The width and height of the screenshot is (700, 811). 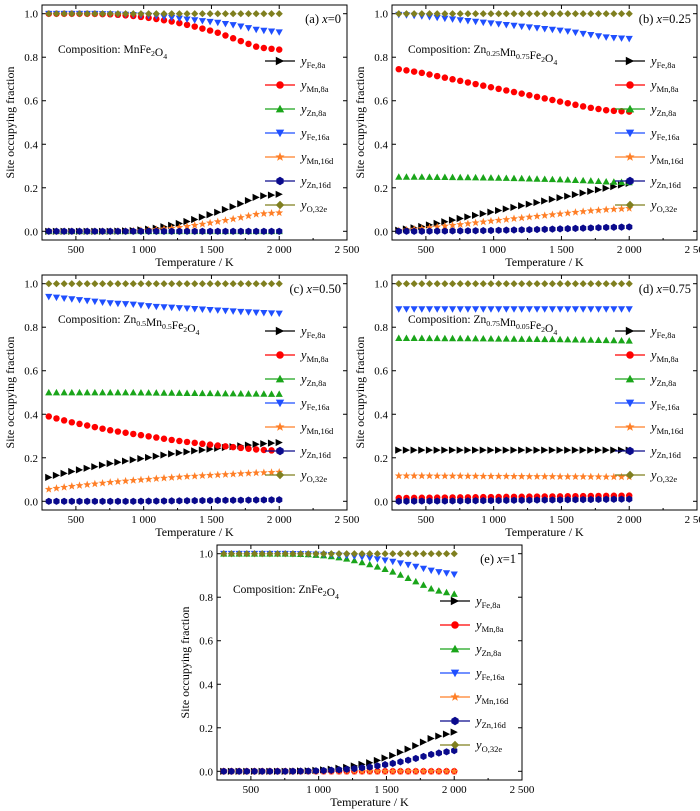 I want to click on legend-label: yZn,16d, so click(x=490, y=722).